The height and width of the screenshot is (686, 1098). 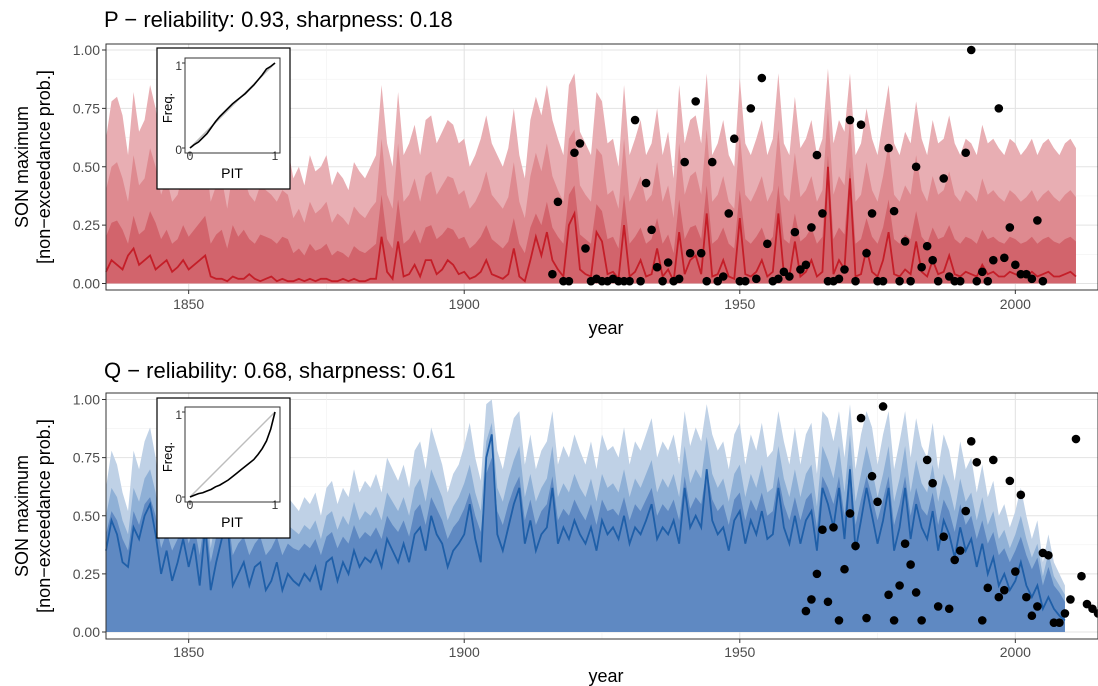 I want to click on xlabel-p: year, so click(x=605, y=328).